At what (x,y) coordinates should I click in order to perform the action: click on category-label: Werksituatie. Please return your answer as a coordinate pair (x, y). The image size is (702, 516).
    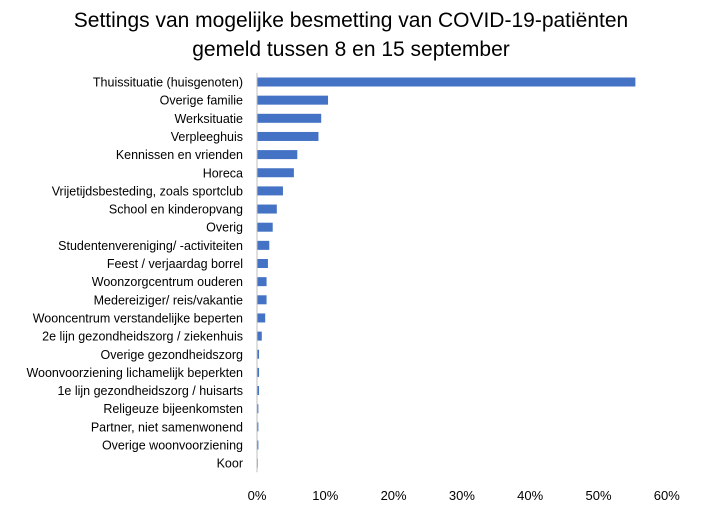
    Looking at the image, I should click on (208, 119).